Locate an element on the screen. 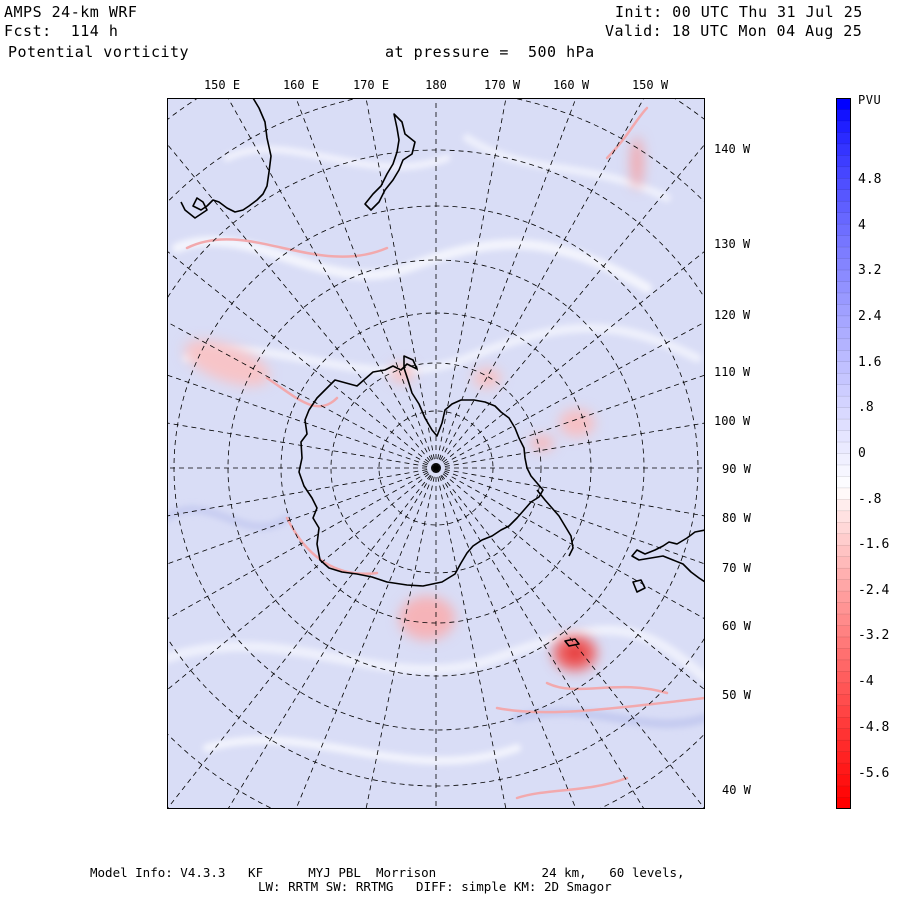 The width and height of the screenshot is (900, 900). falklands is located at coordinates (639, 586).